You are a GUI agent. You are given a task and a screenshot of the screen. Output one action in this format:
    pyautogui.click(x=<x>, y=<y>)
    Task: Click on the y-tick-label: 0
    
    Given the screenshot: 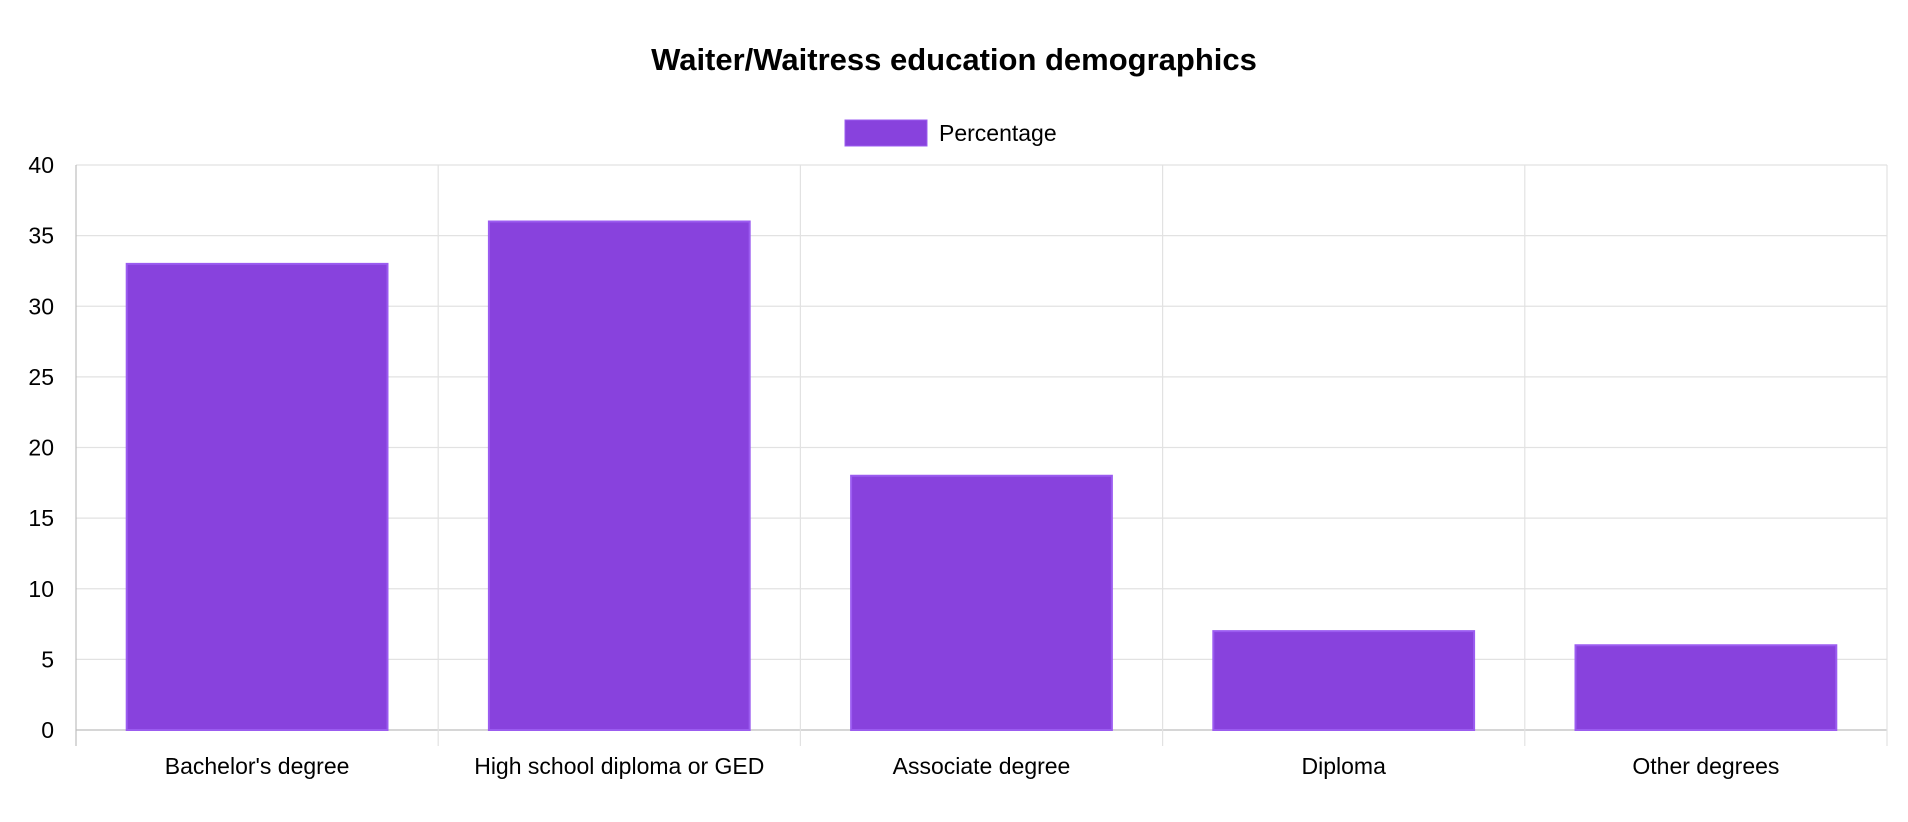 What is the action you would take?
    pyautogui.click(x=47, y=730)
    